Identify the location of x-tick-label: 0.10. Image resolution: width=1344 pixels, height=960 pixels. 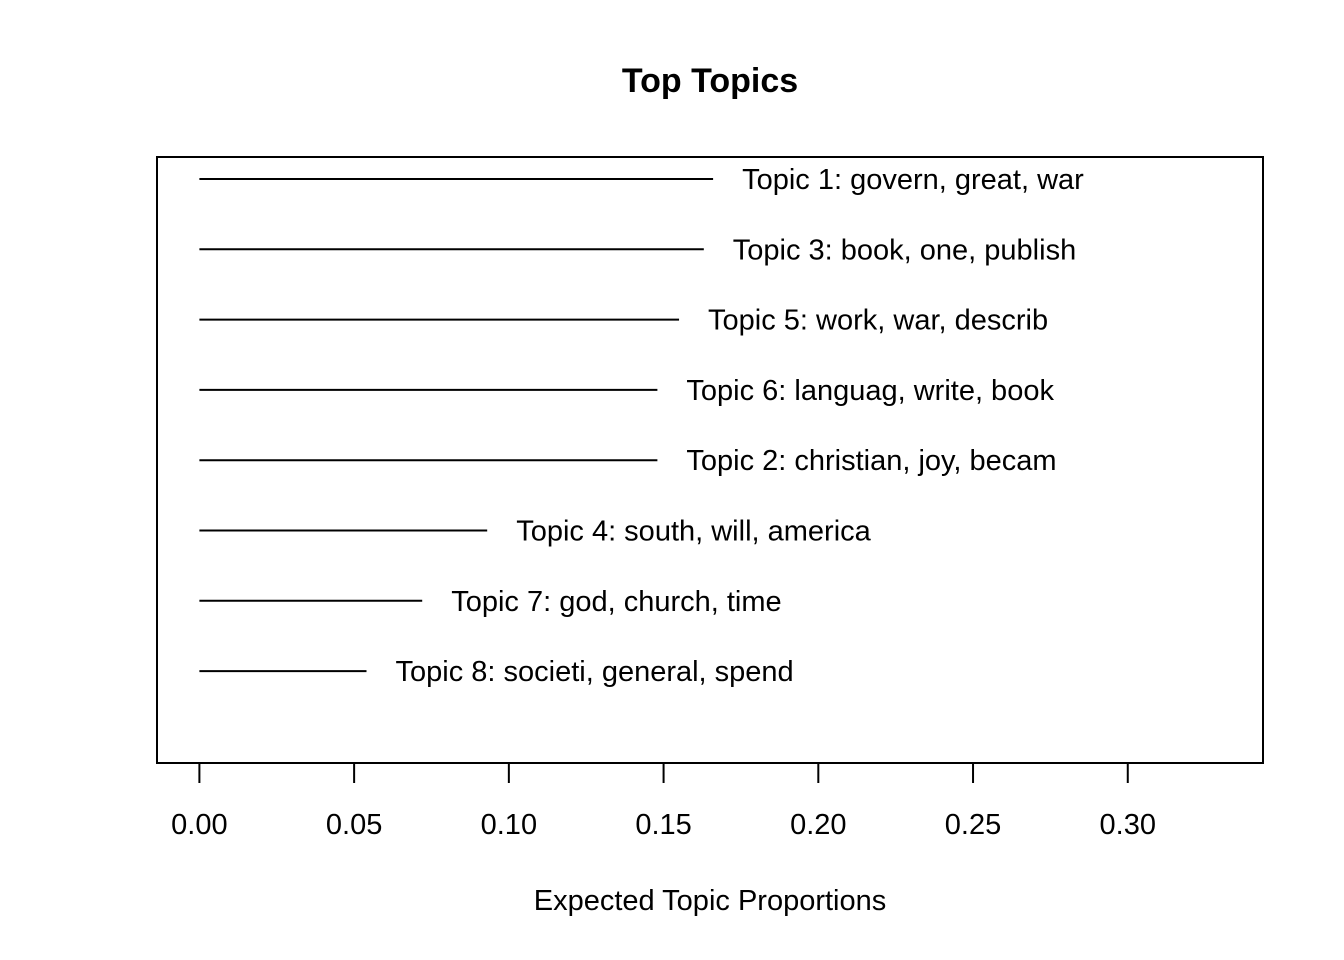
(509, 825).